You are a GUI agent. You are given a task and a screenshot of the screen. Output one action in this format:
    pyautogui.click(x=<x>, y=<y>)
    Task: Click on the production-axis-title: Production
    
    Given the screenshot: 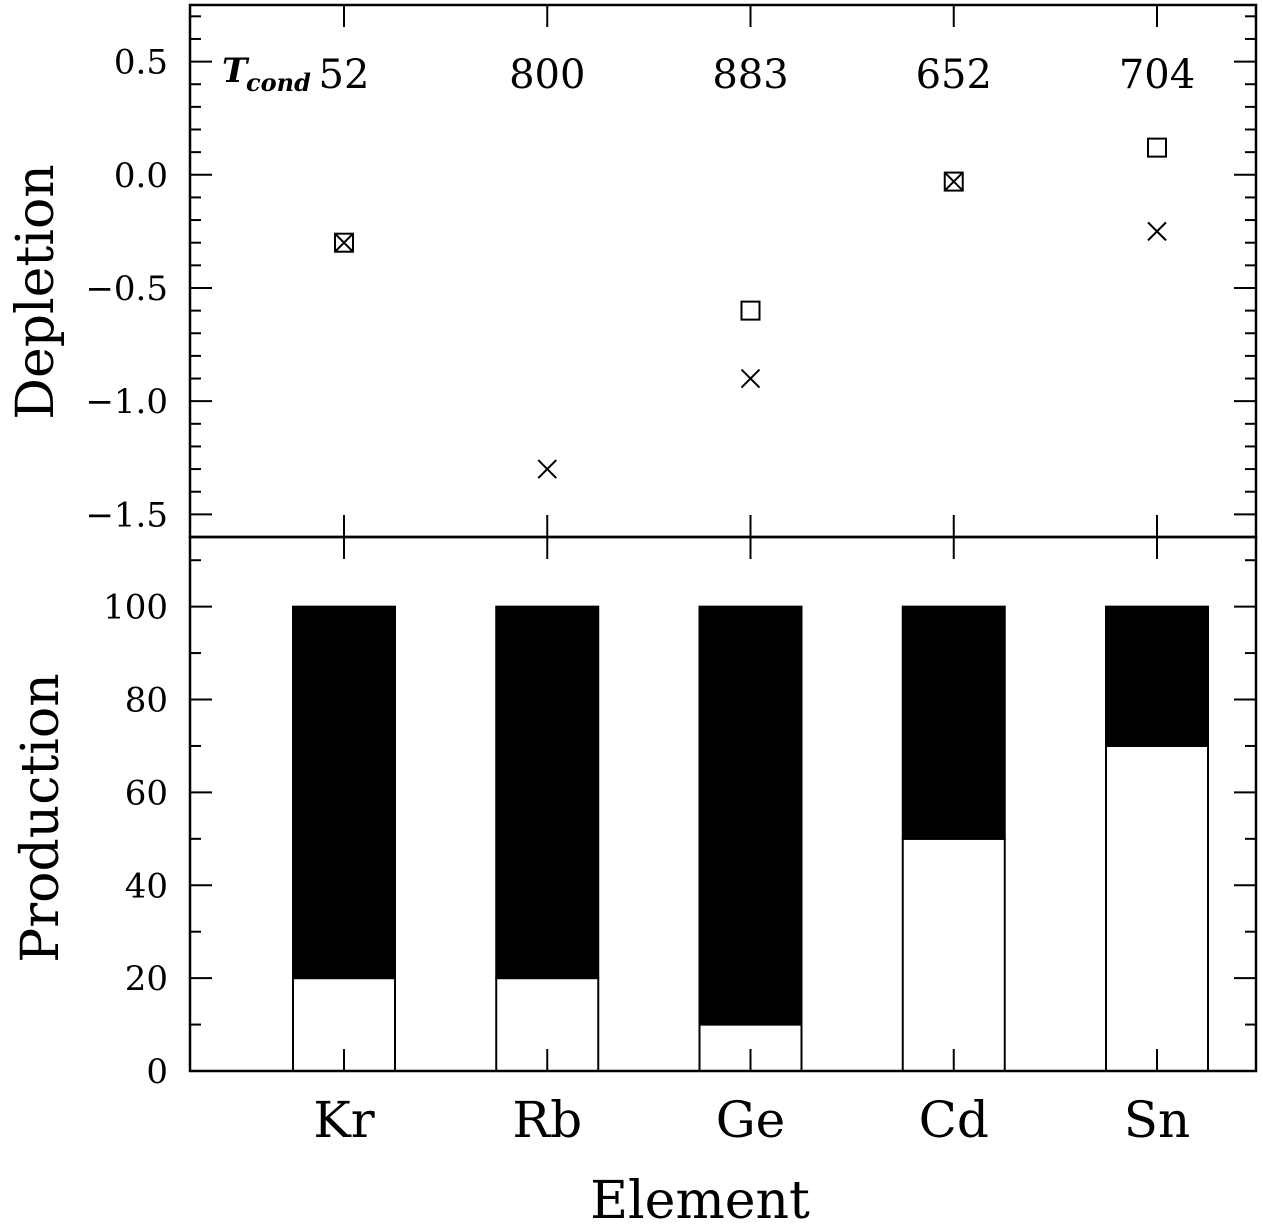 What is the action you would take?
    pyautogui.click(x=41, y=817)
    